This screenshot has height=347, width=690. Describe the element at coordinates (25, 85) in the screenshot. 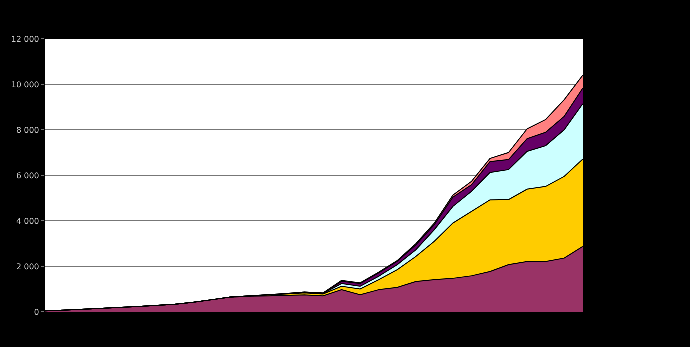

I see `y-tick-label: 10 000` at that location.